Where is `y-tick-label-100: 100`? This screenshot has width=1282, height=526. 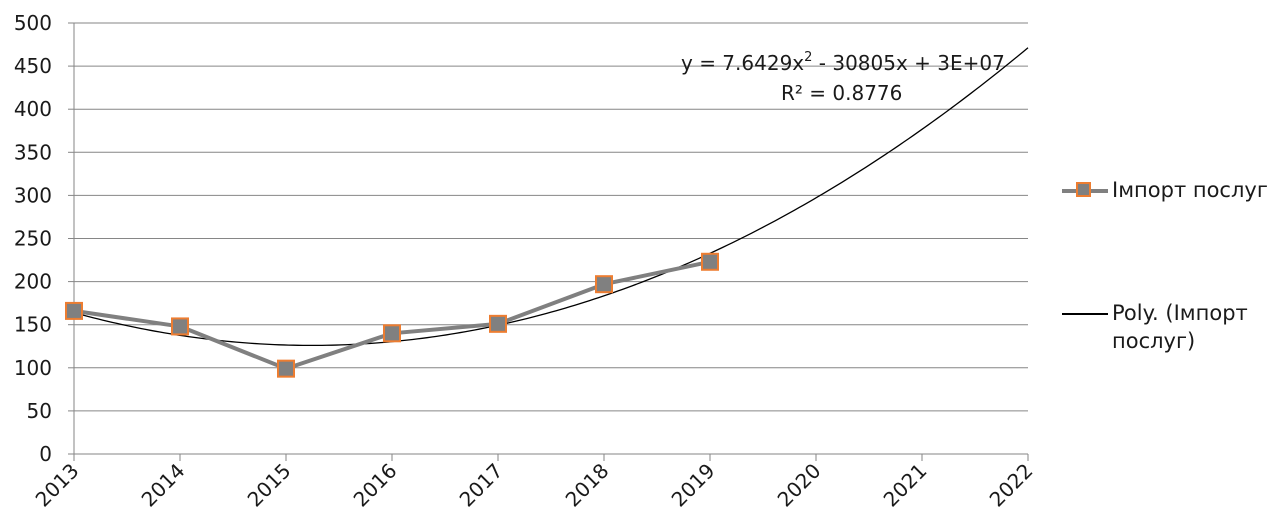
y-tick-label-100: 100 is located at coordinates (33, 368).